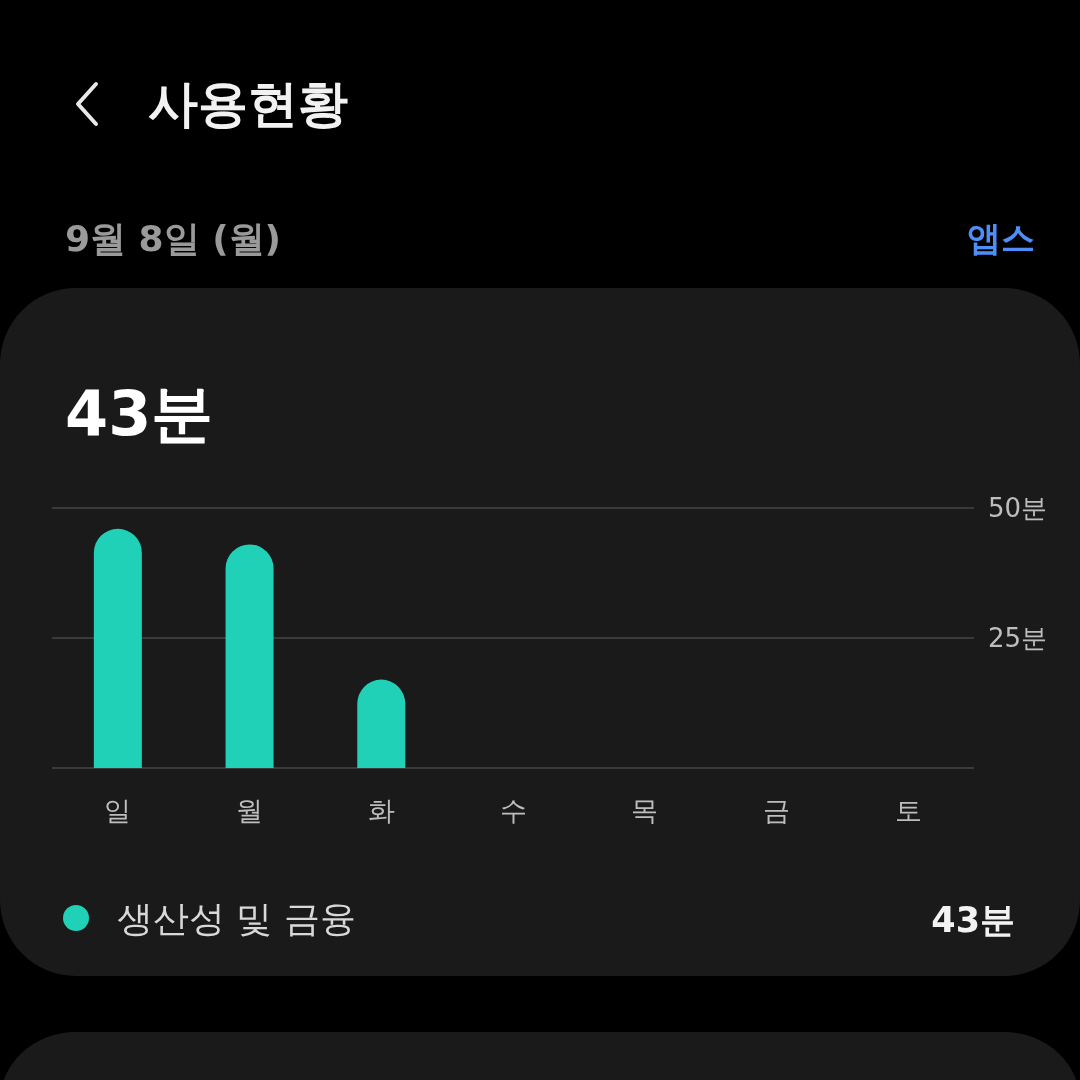 This screenshot has height=1080, width=1080. Describe the element at coordinates (513, 810) in the screenshot. I see `x-tick-label: 수` at that location.